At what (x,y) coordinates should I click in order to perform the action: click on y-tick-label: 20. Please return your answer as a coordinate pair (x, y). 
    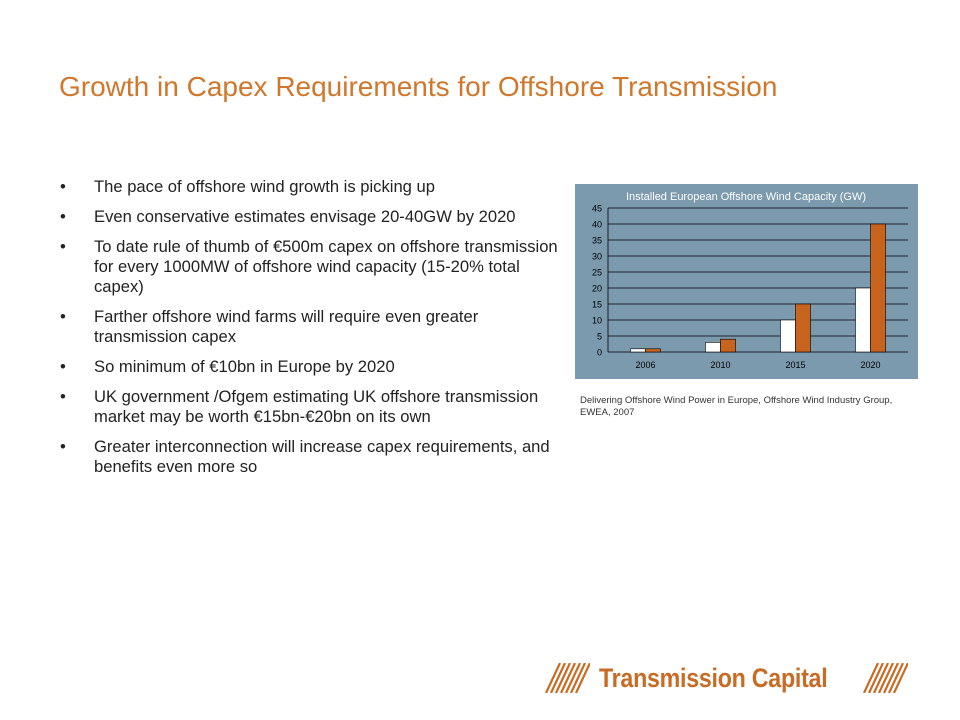
    Looking at the image, I should click on (597, 289).